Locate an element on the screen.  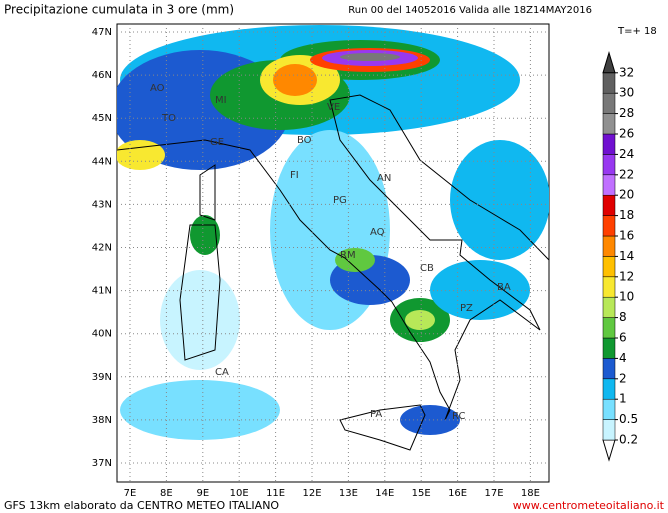
city-label: FI is located at coordinates (294, 175).